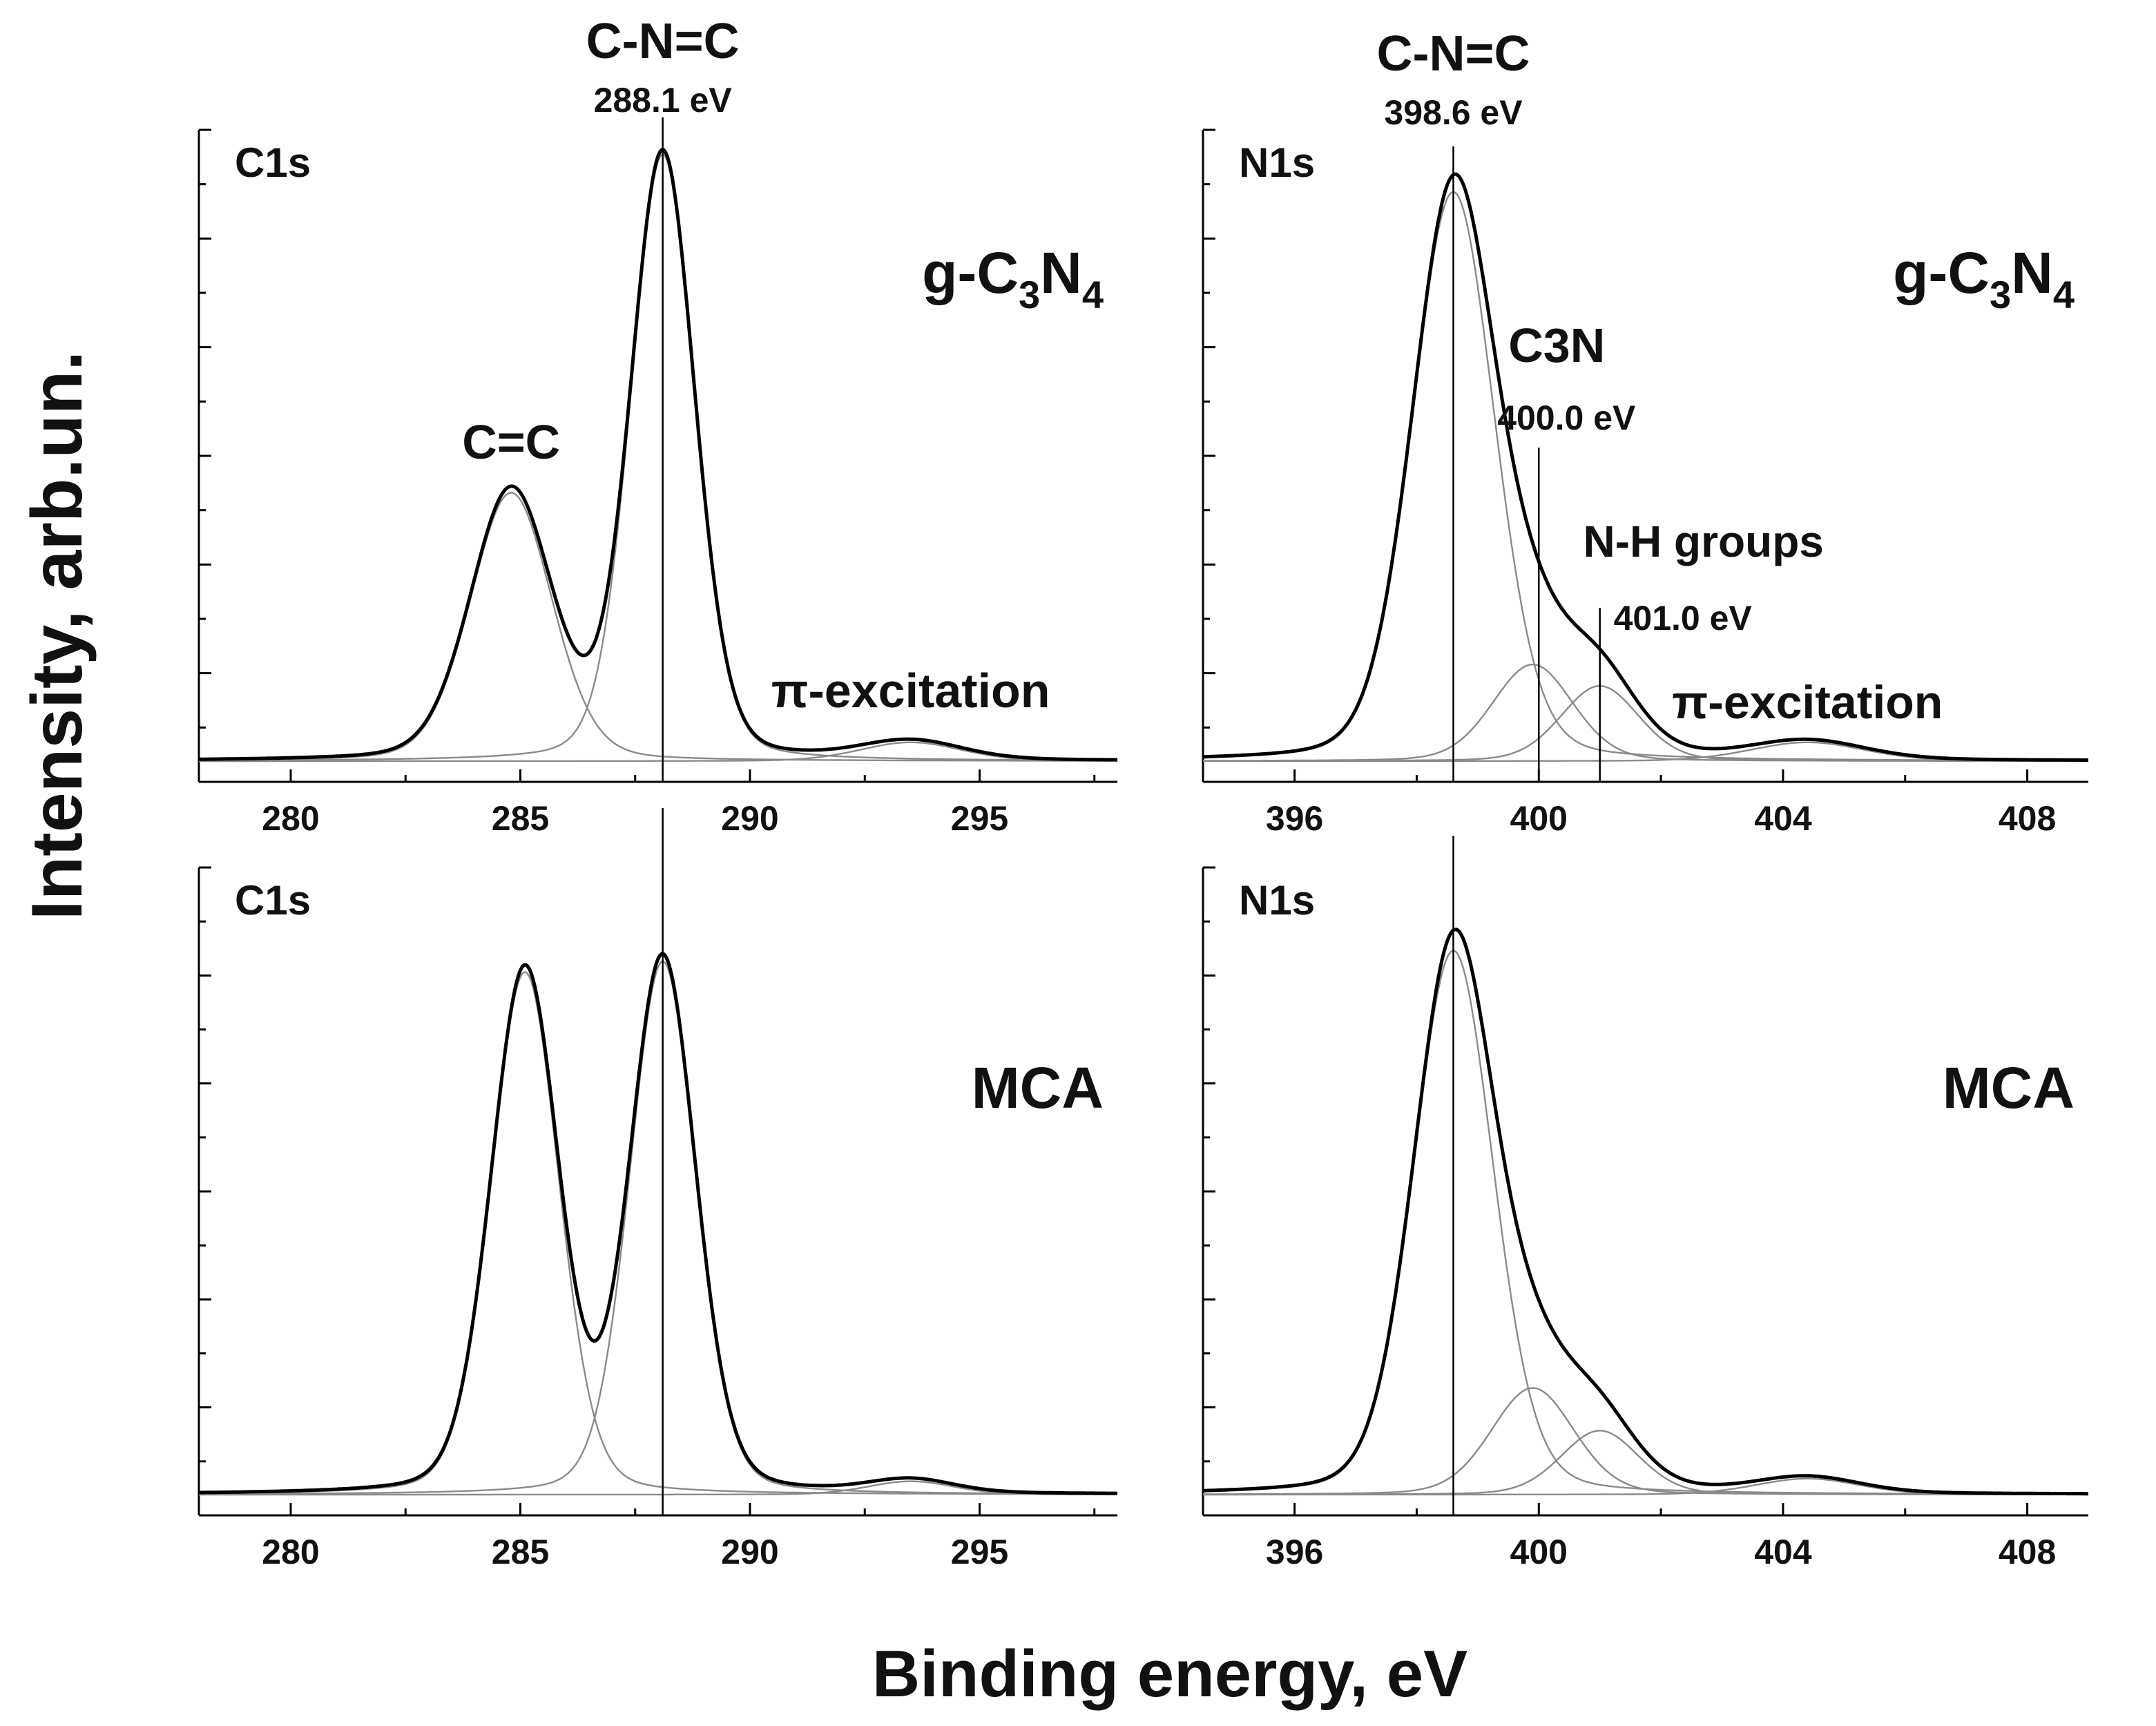  I want to click on peak-annotation: C=C, so click(511, 442).